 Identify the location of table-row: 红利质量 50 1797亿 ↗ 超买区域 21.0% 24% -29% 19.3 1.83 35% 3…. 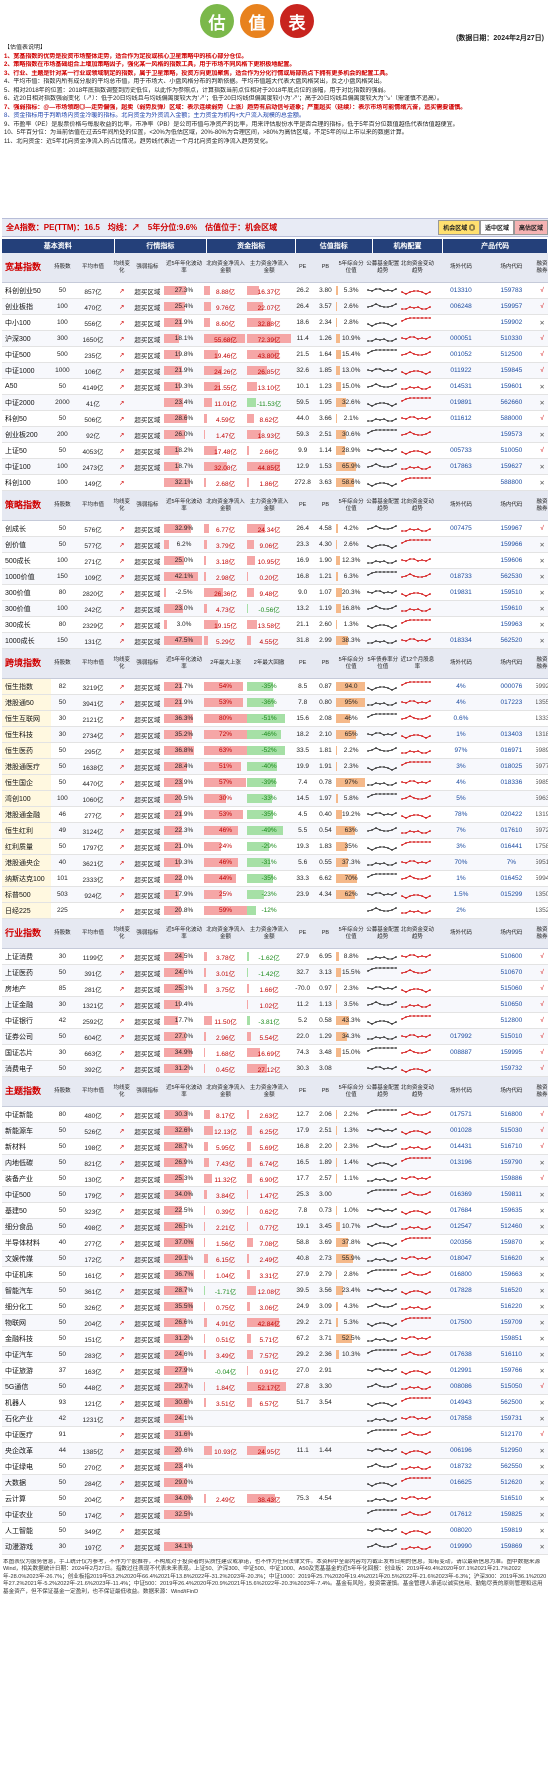
(275, 847).